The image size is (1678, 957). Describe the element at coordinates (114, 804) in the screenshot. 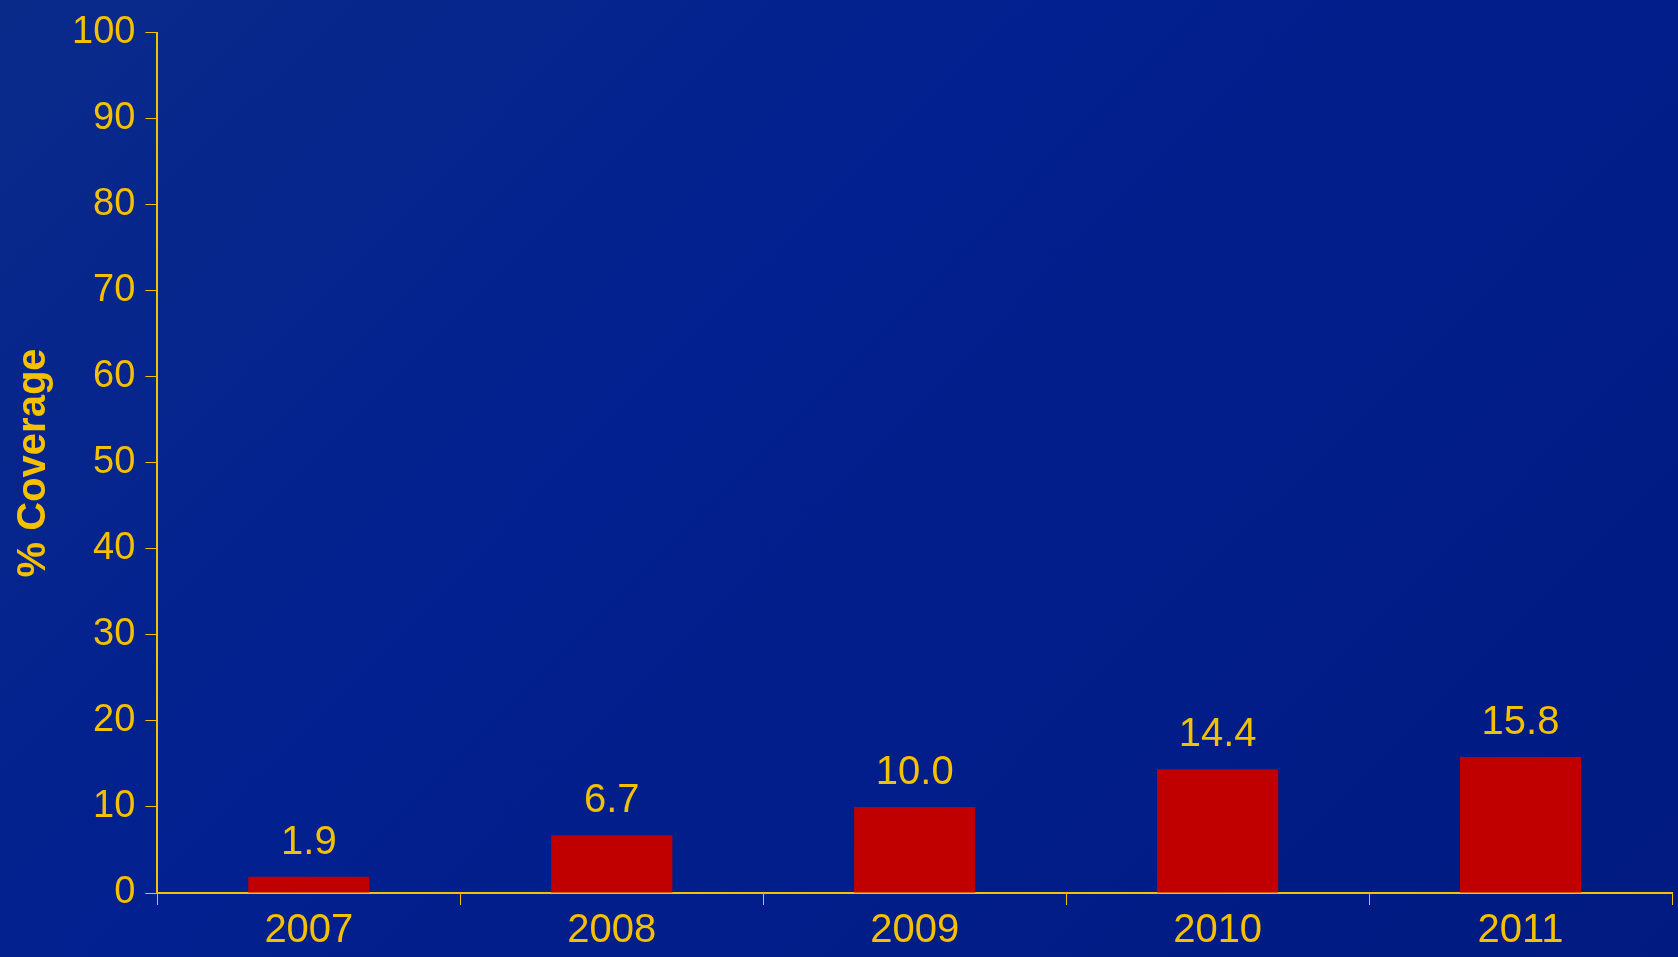

I see `y-tick-label: 10` at that location.